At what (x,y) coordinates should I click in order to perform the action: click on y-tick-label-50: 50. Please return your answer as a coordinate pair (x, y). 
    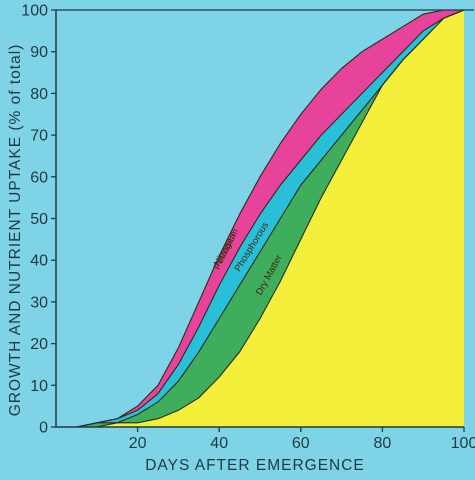
    Looking at the image, I should click on (39, 219).